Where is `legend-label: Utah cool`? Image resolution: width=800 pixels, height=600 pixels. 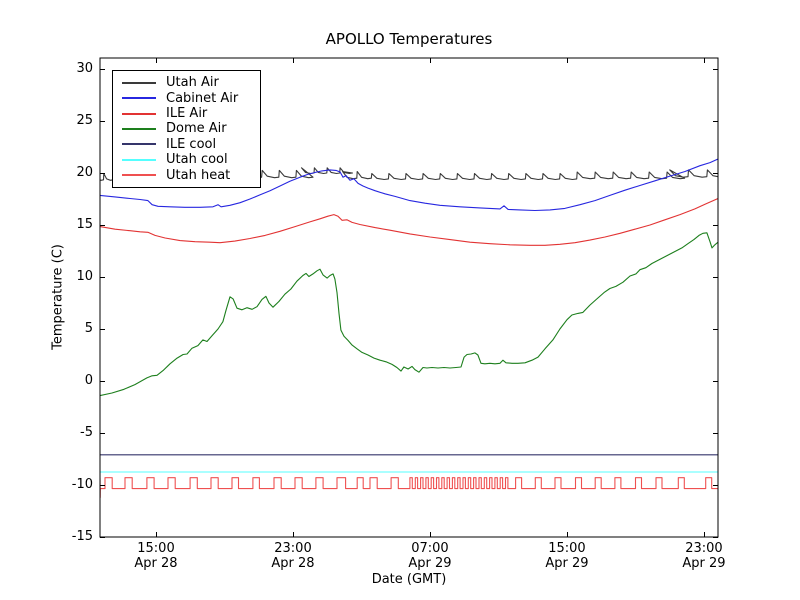
legend-label: Utah cool is located at coordinates (197, 160).